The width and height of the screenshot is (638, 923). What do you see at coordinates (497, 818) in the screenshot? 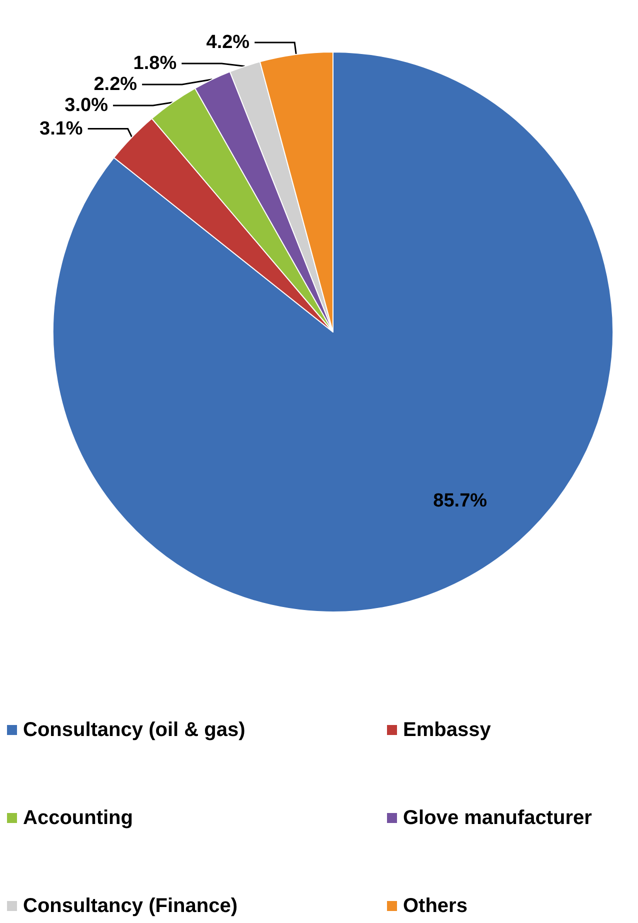
I see `legend-label: Glove manufacturer` at bounding box center [497, 818].